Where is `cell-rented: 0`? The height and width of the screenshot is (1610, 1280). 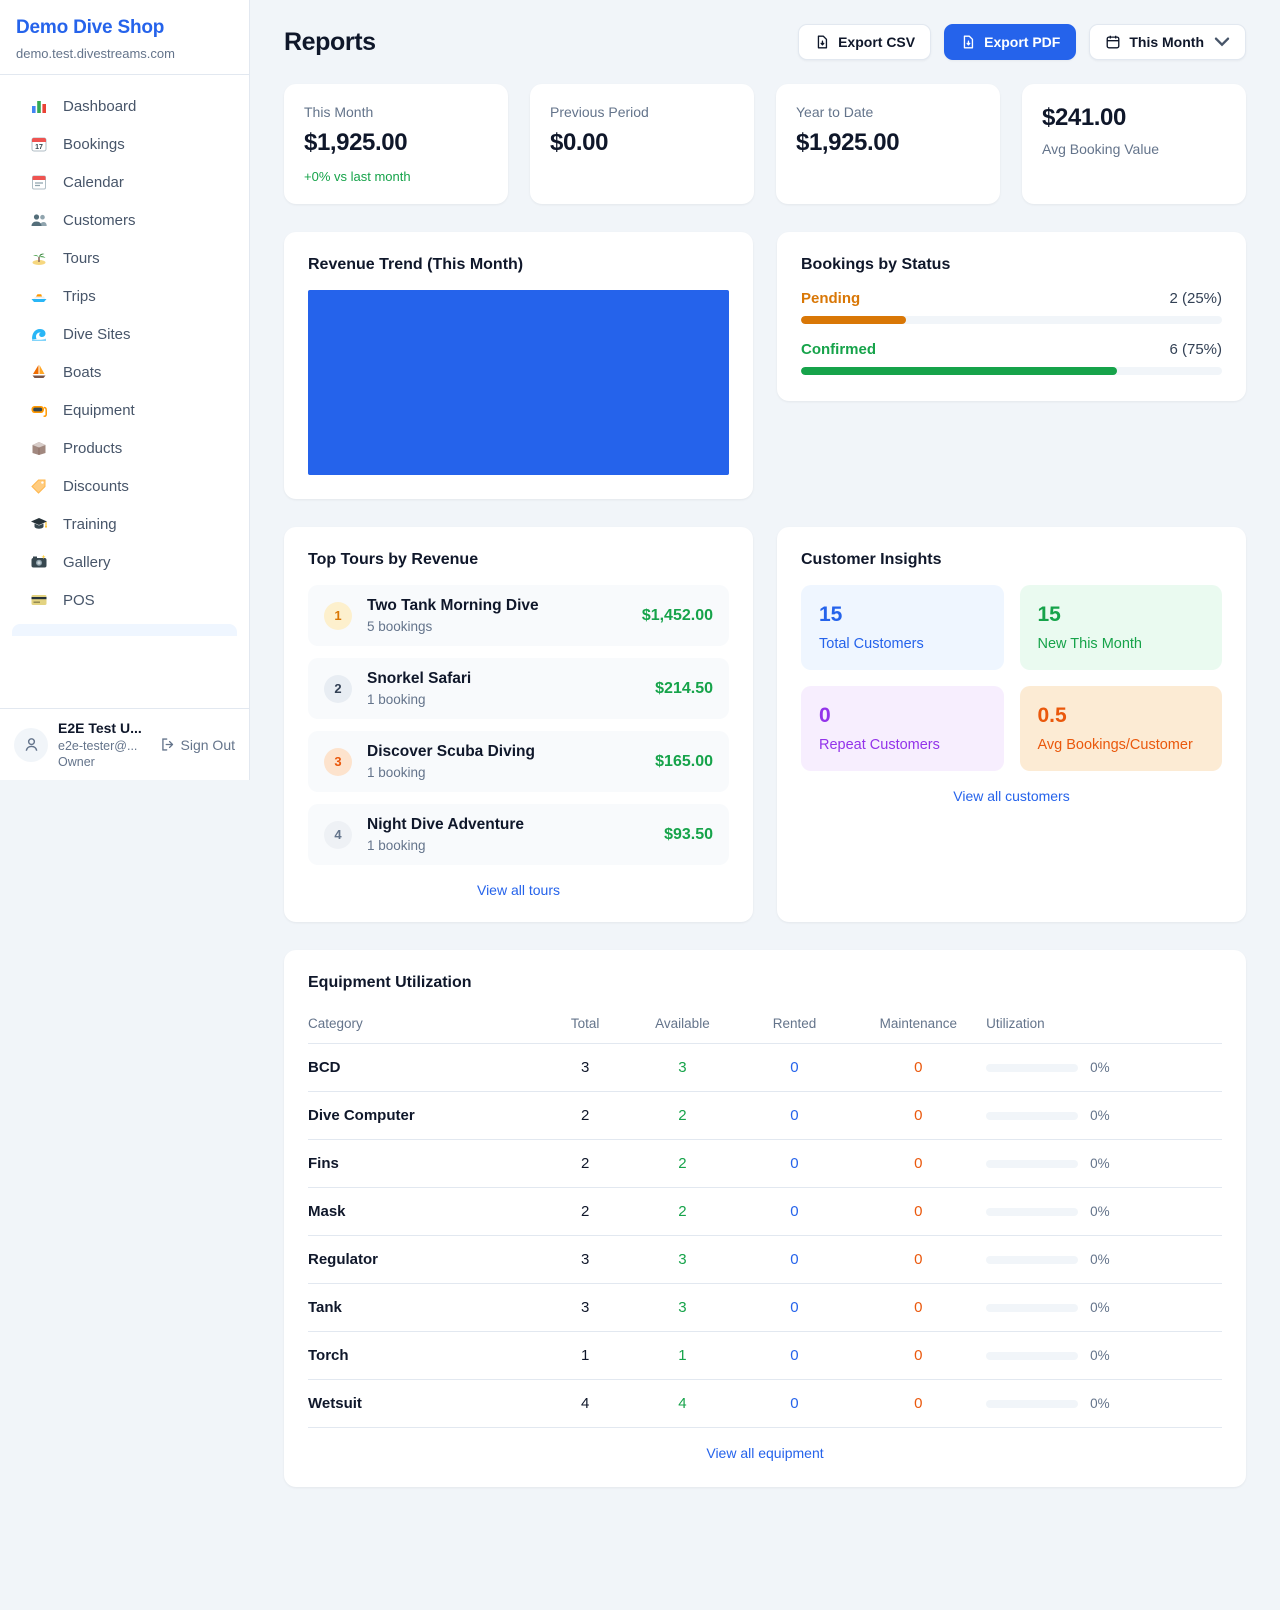
cell-rented: 0 is located at coordinates (794, 1259).